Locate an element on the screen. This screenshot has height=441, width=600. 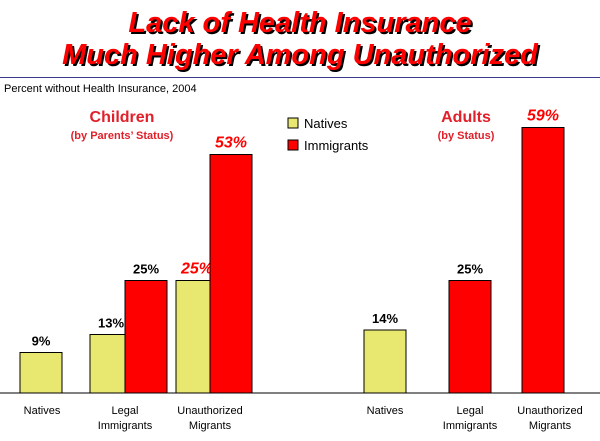
chart-title-line2: Much Higher Among Unauthorized is located at coordinates (300, 55).